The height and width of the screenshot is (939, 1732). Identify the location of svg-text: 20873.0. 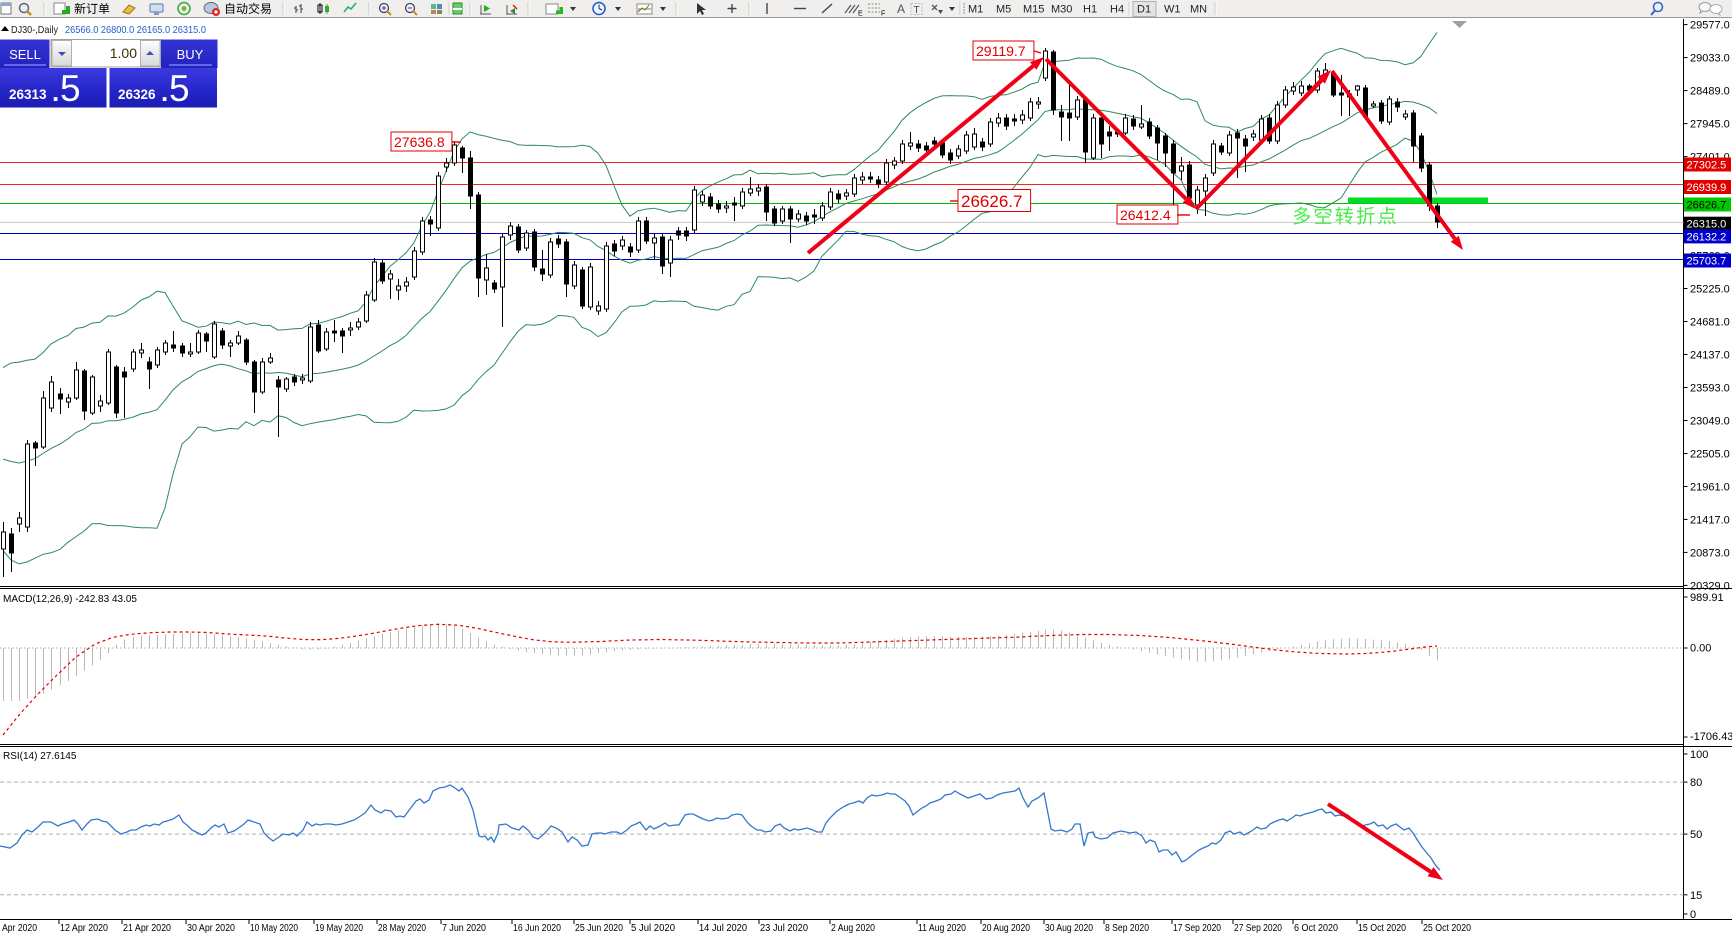
(1710, 553).